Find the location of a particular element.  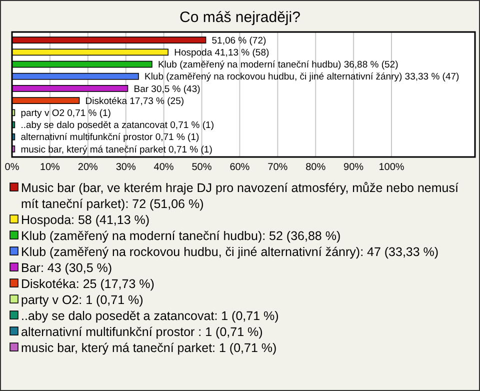

text: Bar: 43 (30,5 %) is located at coordinates (66, 268).